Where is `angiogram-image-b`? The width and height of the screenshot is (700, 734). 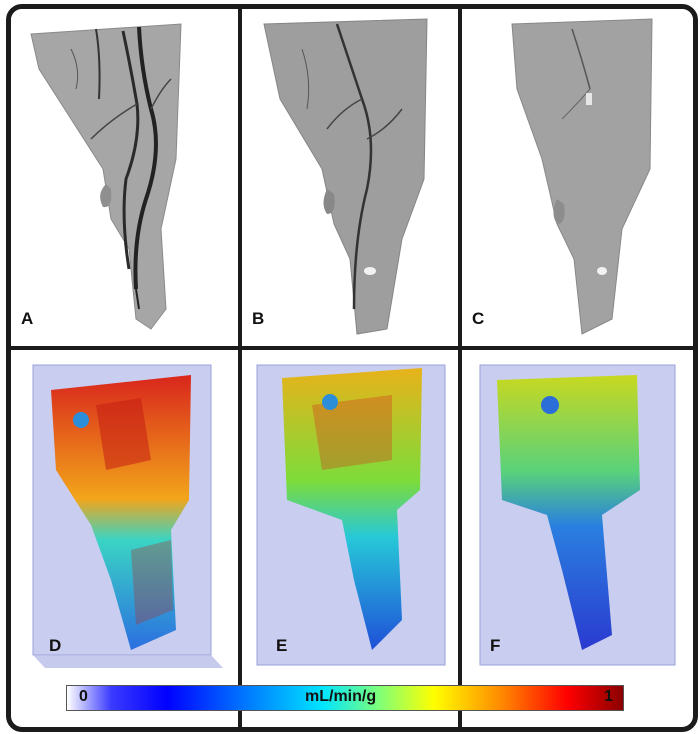
angiogram-image-b is located at coordinates (345, 176).